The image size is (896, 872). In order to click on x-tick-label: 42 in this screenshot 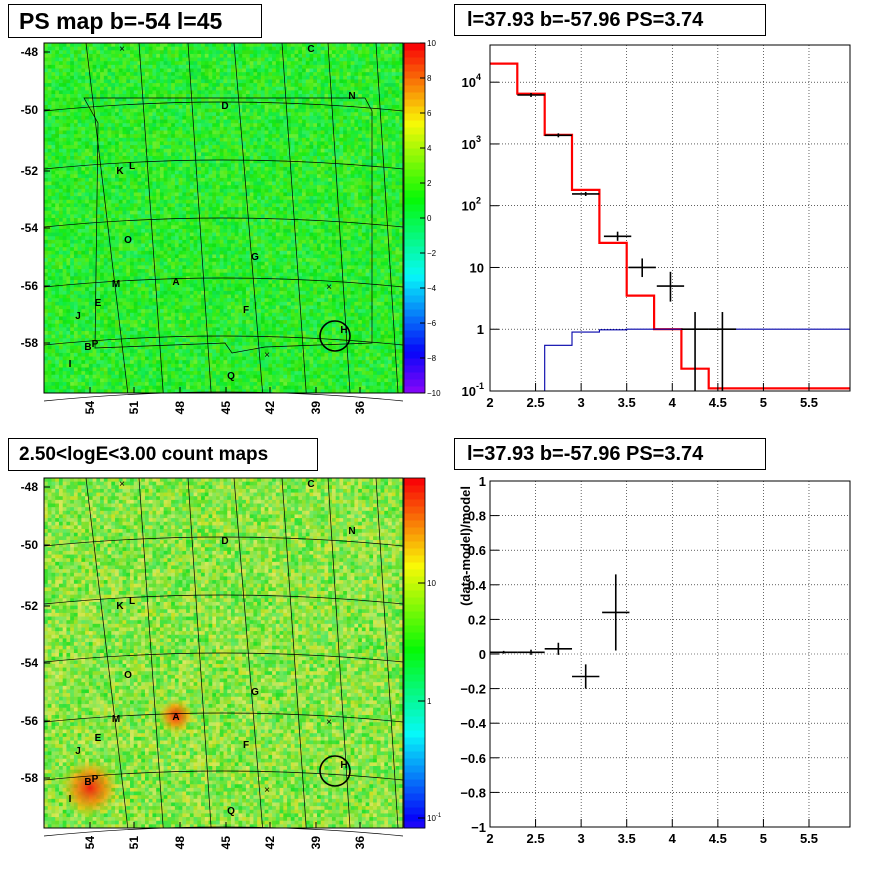, I will do `click(270, 843)`.